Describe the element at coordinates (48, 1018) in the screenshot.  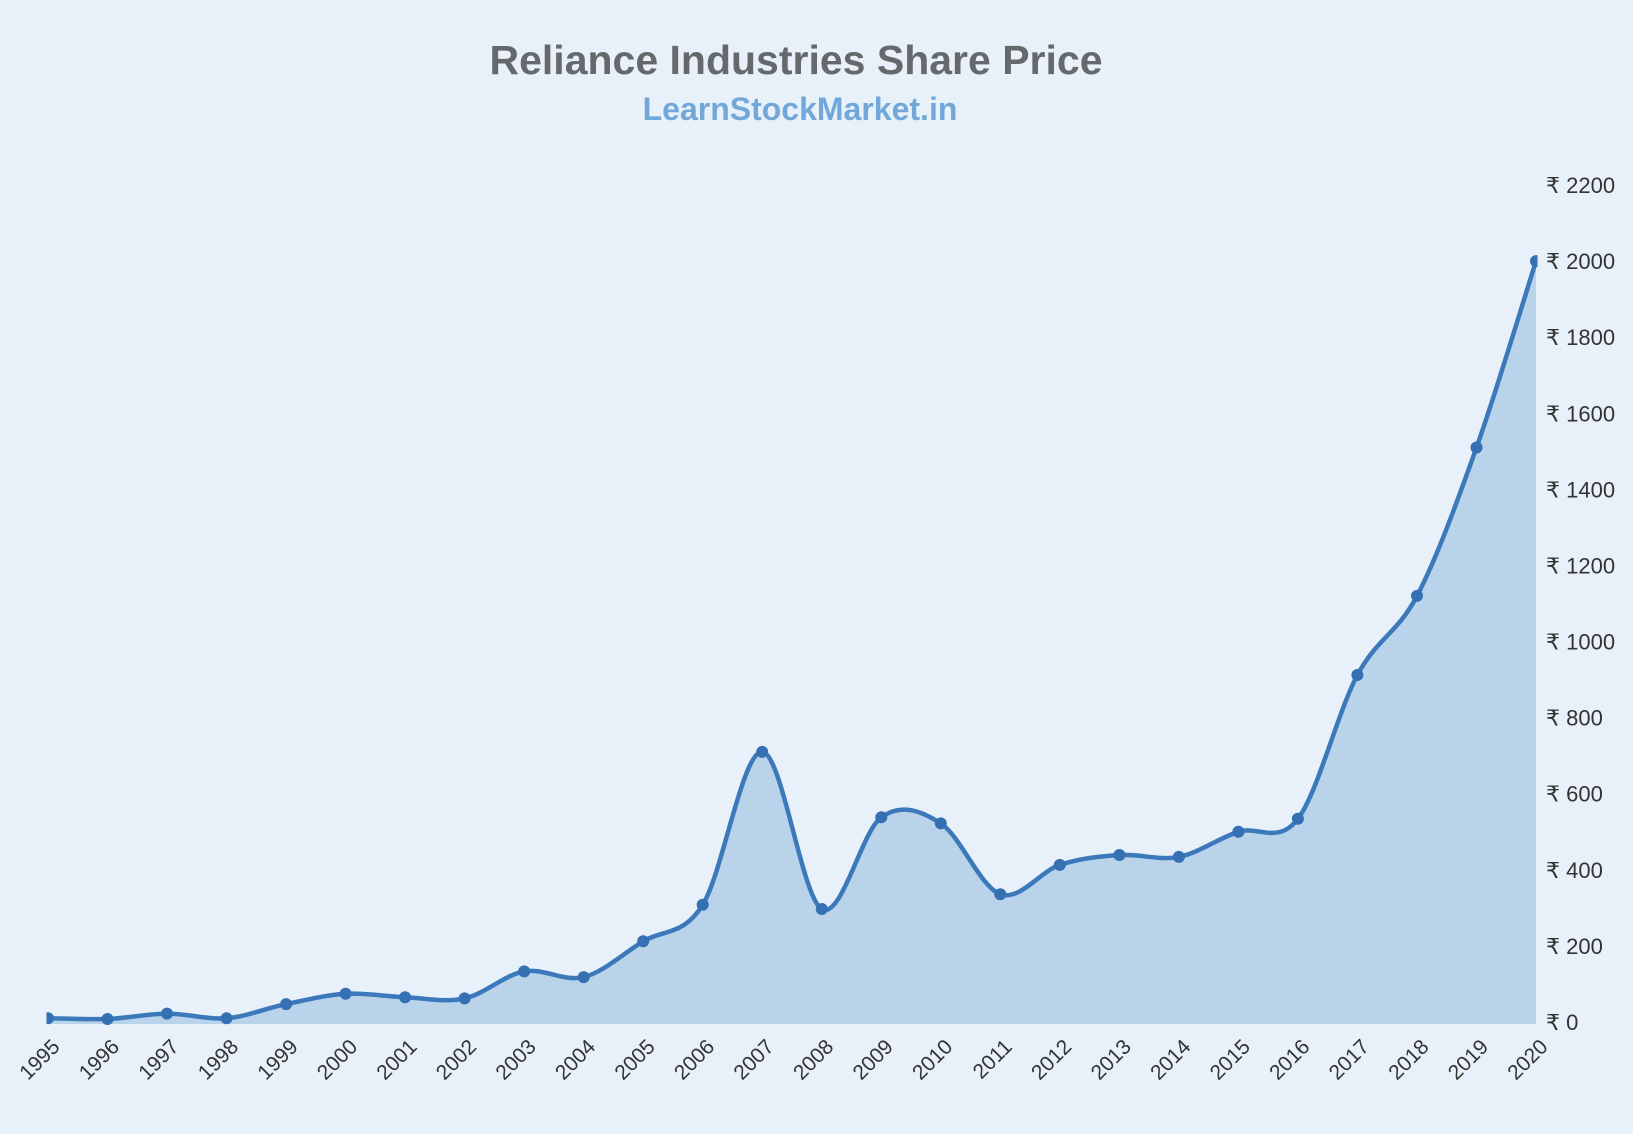
I see `data-point-1995` at that location.